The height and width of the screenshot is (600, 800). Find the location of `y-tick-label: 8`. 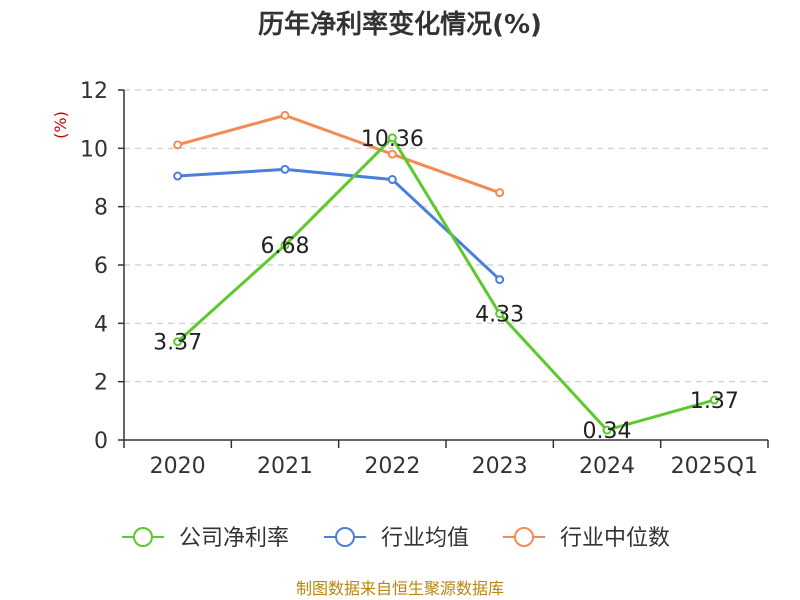

y-tick-label: 8 is located at coordinates (101, 208).